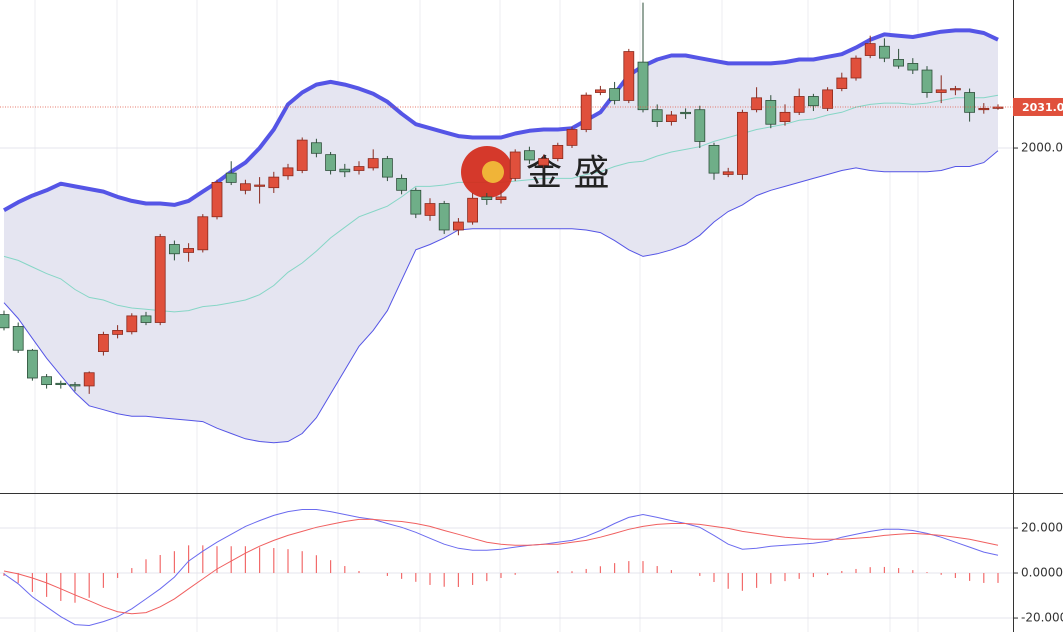 This screenshot has height=632, width=1063. What do you see at coordinates (493, 172) in the screenshot?
I see `watermark-logo-inner` at bounding box center [493, 172].